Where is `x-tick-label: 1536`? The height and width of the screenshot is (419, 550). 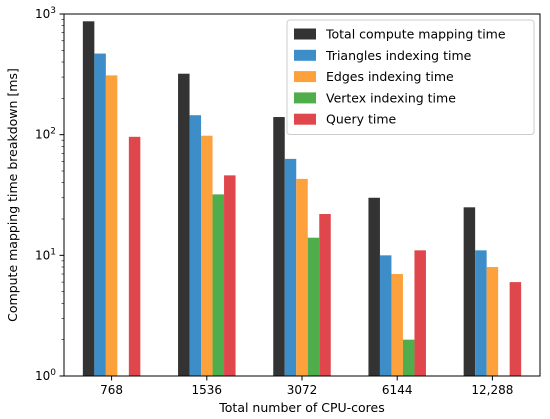
x-tick-label: 1536 is located at coordinates (207, 390).